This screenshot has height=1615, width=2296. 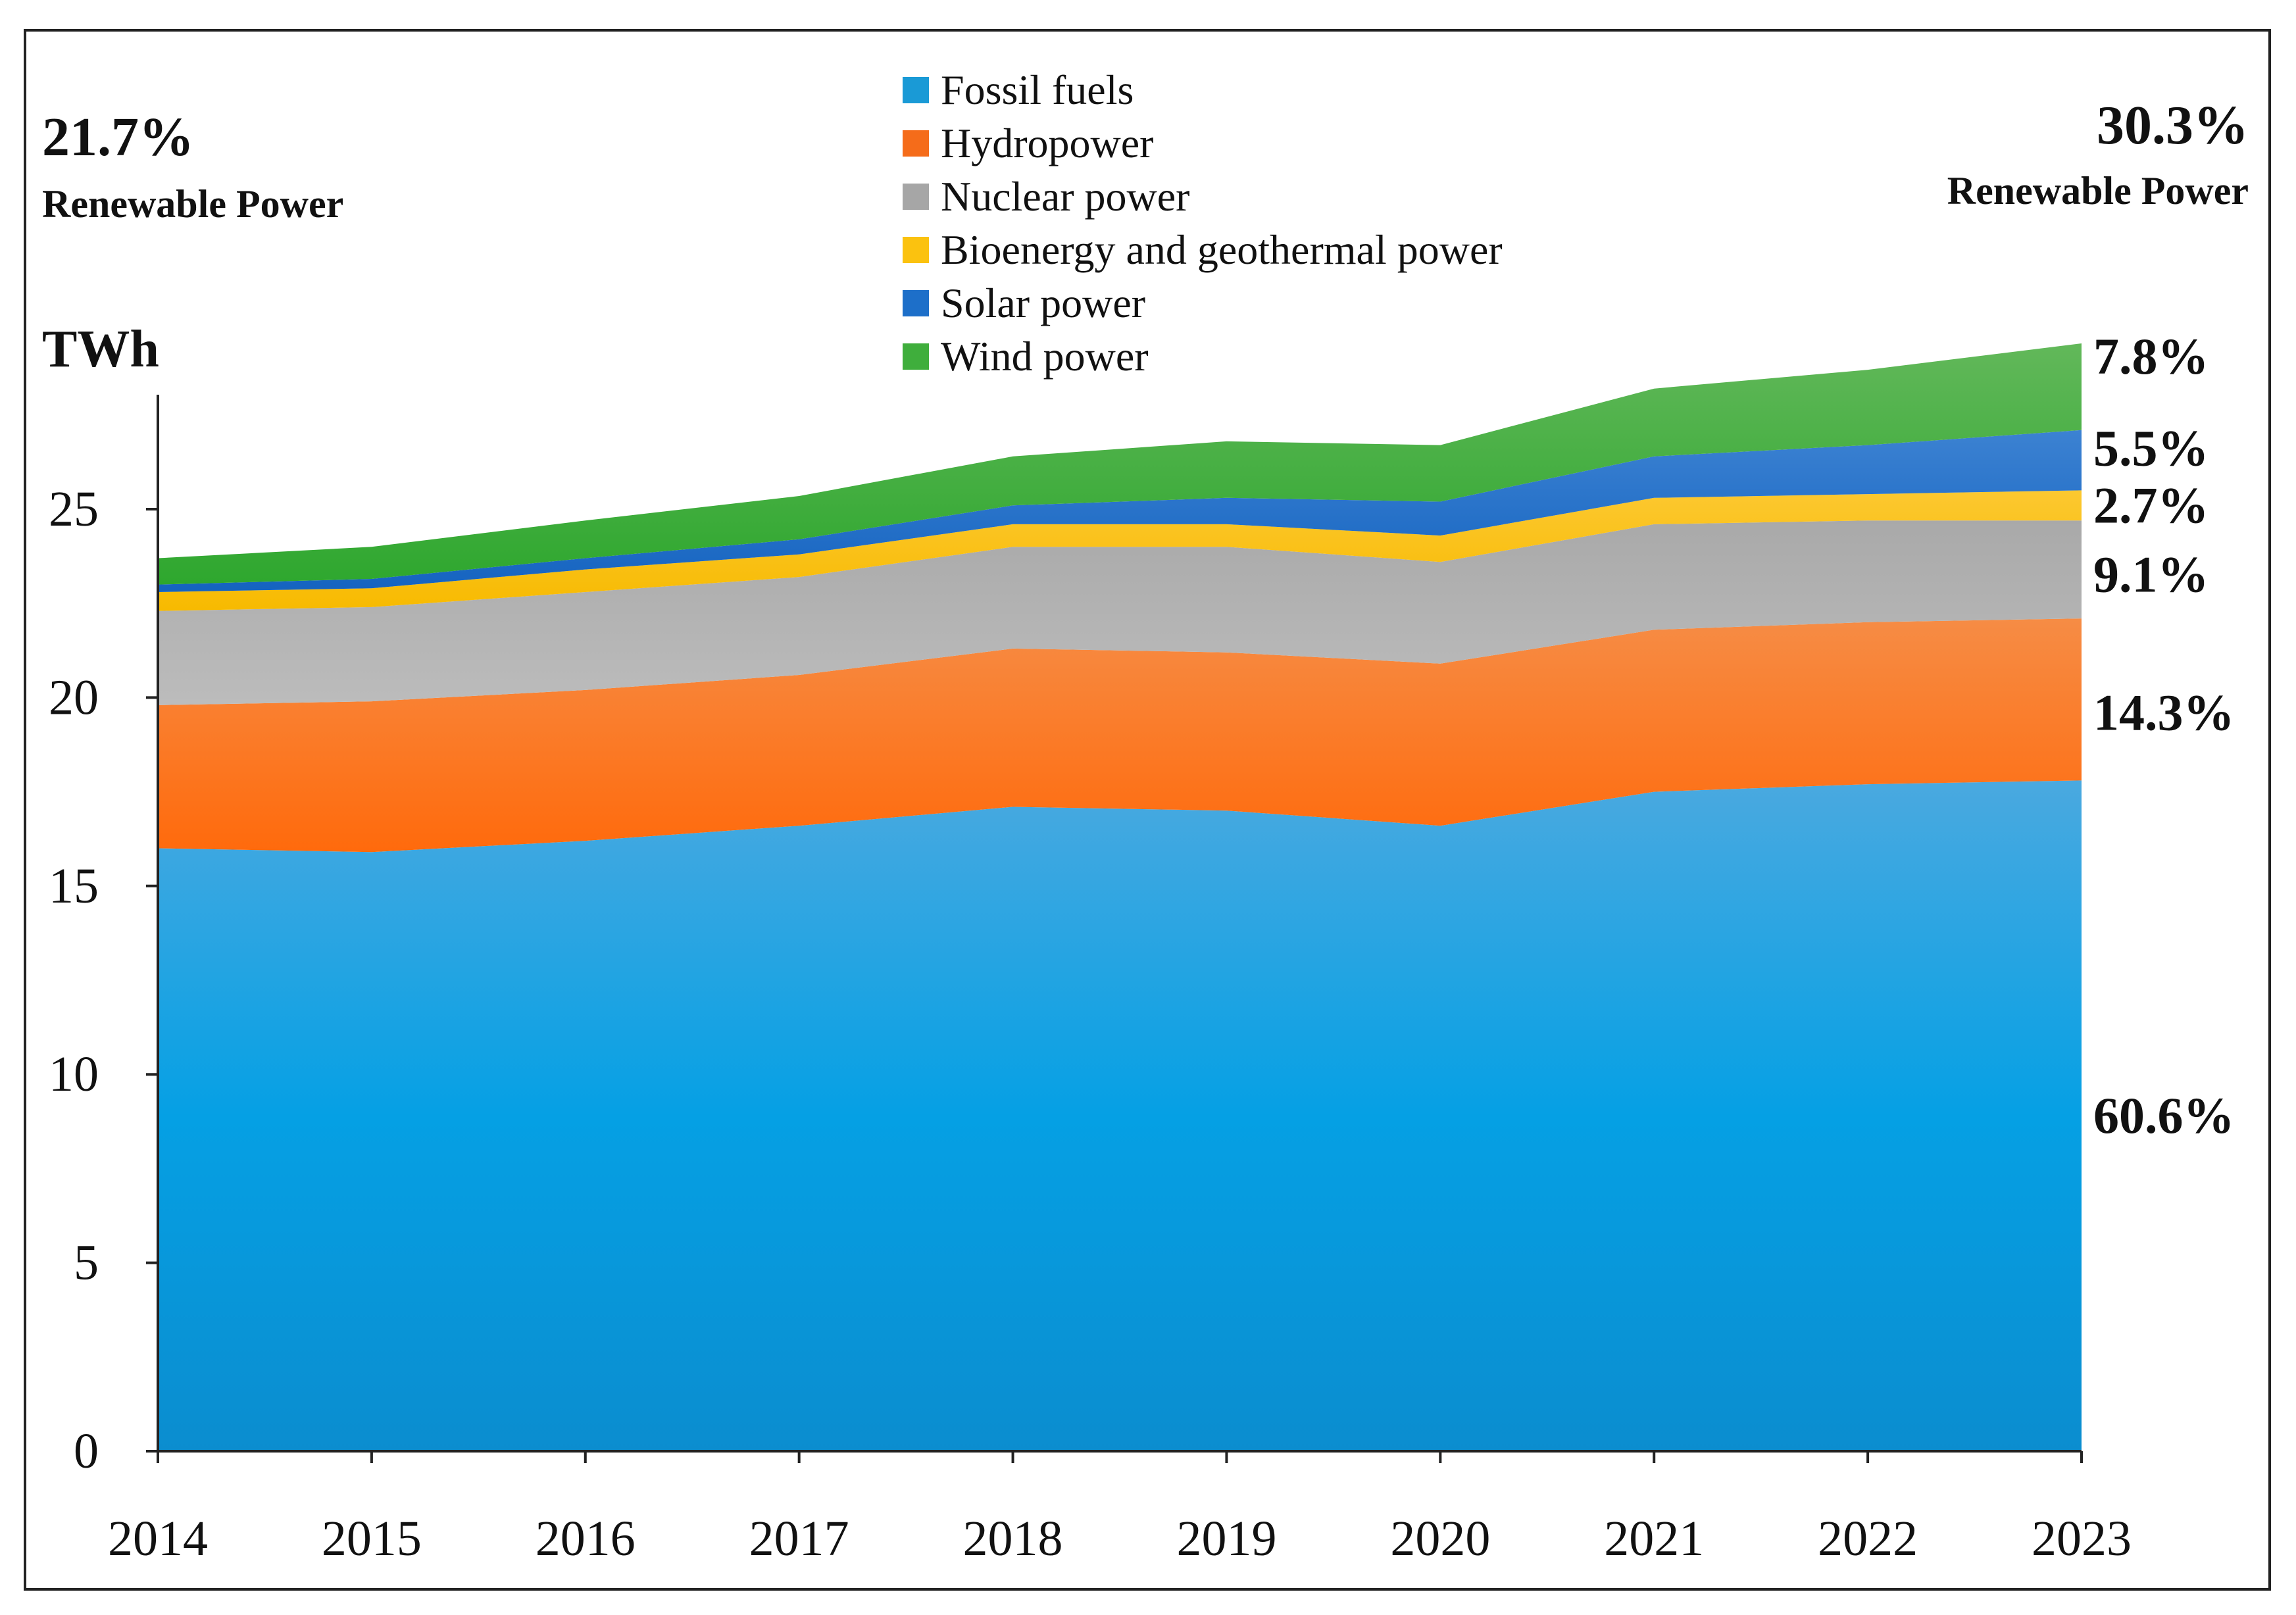 I want to click on legend-item-hydropower: Hydropower, so click(x=1203, y=143).